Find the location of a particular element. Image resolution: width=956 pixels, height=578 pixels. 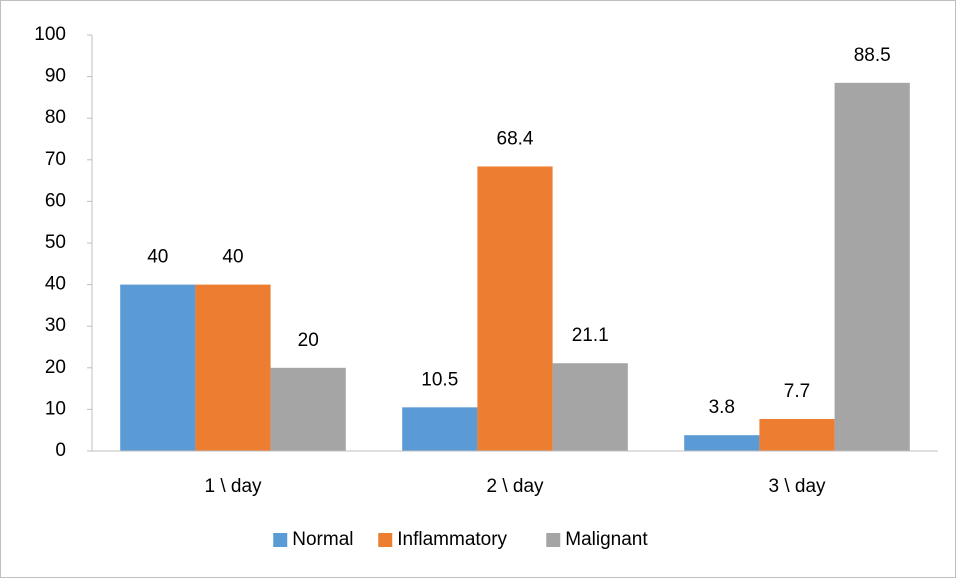

y-tick-label: 20 is located at coordinates (55, 367).